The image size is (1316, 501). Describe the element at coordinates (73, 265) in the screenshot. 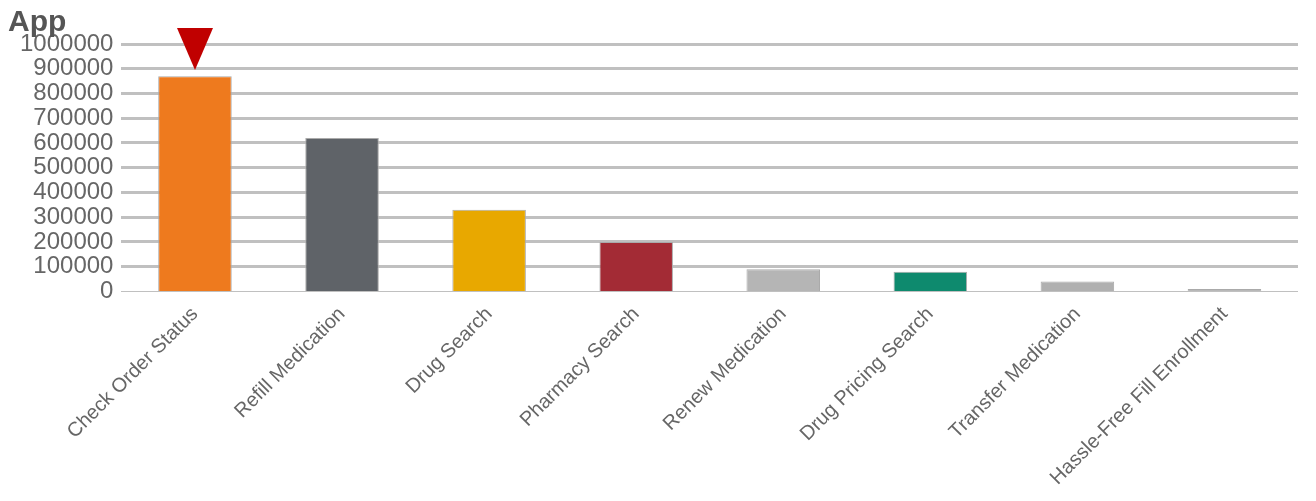

I see `y-tick-label: 100000` at that location.